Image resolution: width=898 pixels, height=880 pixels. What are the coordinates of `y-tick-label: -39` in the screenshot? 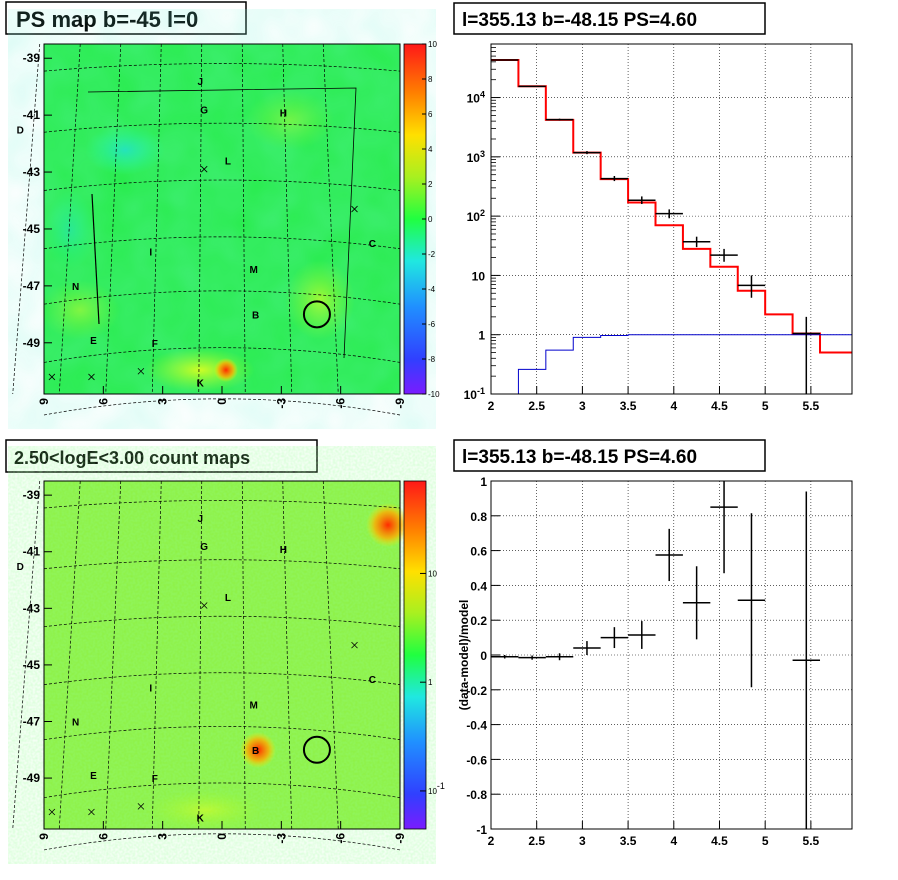 It's located at (32, 495).